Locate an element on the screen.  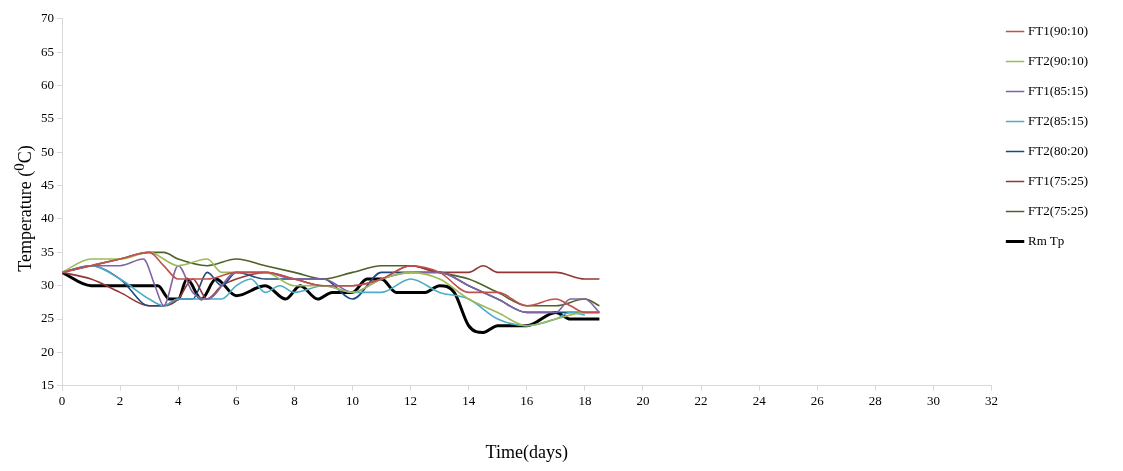
x-tick-label: 8 is located at coordinates (294, 401).